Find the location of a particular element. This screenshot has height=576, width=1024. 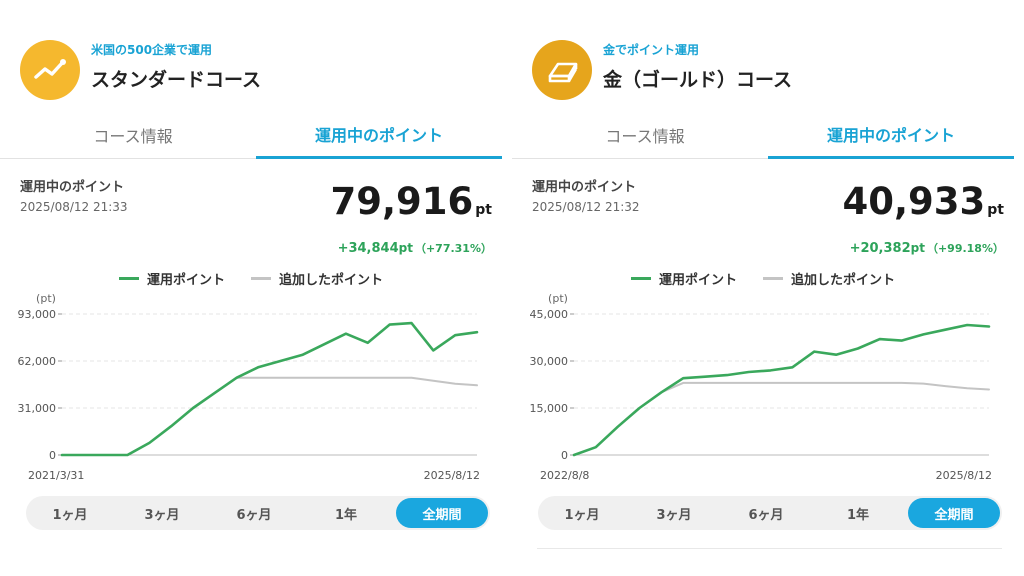

points-number: 40,933 is located at coordinates (914, 201).